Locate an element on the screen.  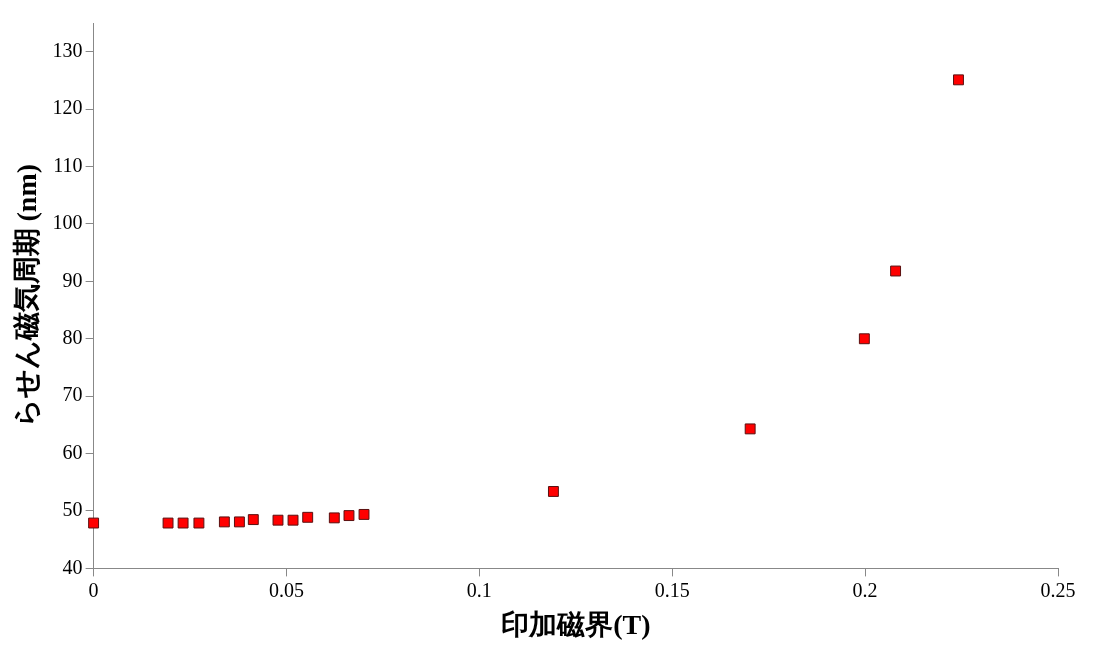
y-tick-label: 70 is located at coordinates (72, 394).